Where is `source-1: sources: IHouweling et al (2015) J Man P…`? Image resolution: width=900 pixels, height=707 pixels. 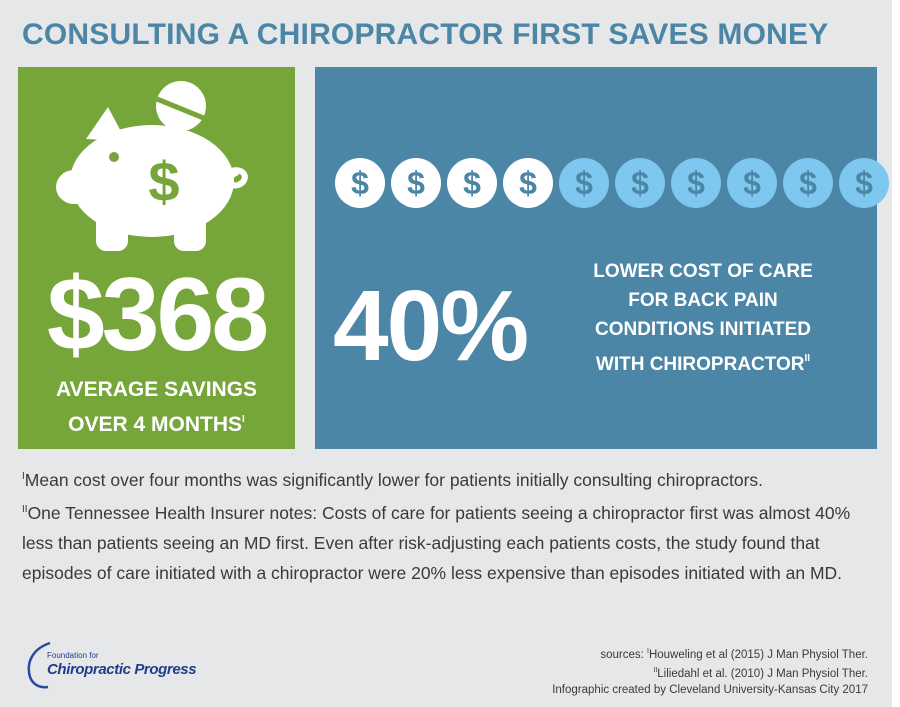 source-1: sources: IHouweling et al (2015) J Man P… is located at coordinates (734, 654).